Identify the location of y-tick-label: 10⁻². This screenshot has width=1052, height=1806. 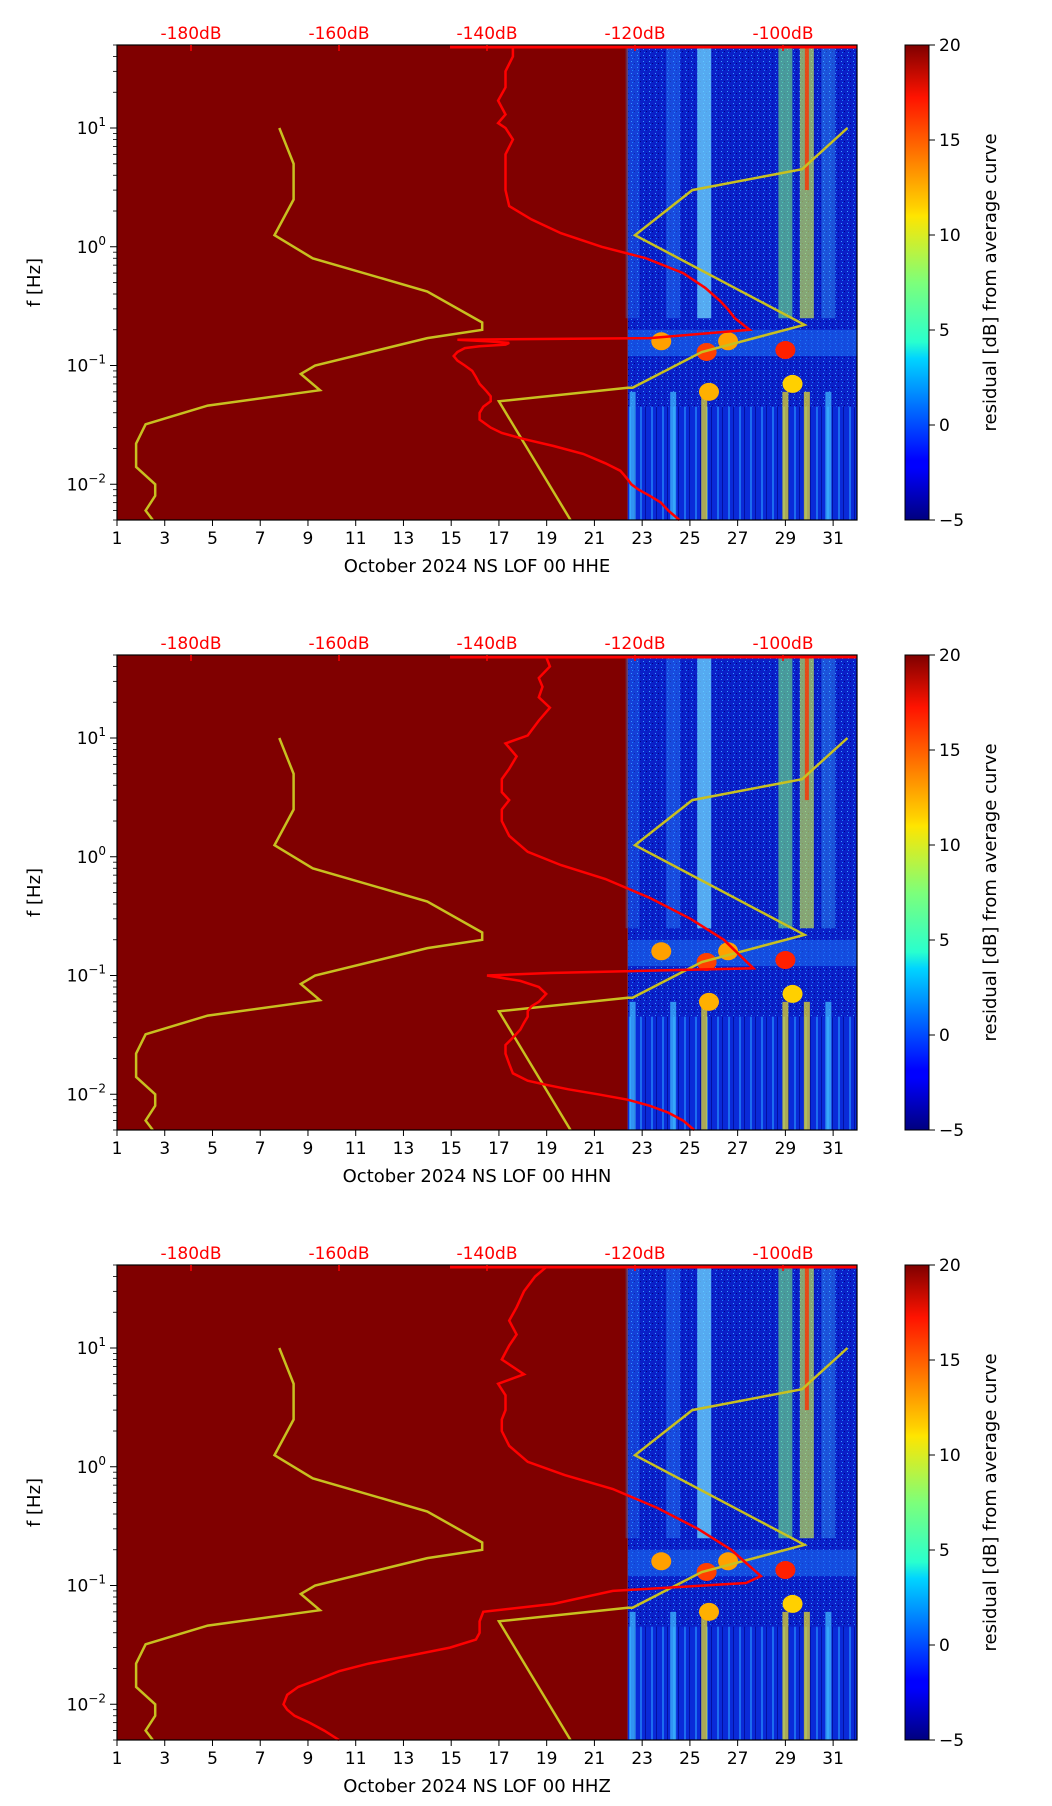
(86, 483).